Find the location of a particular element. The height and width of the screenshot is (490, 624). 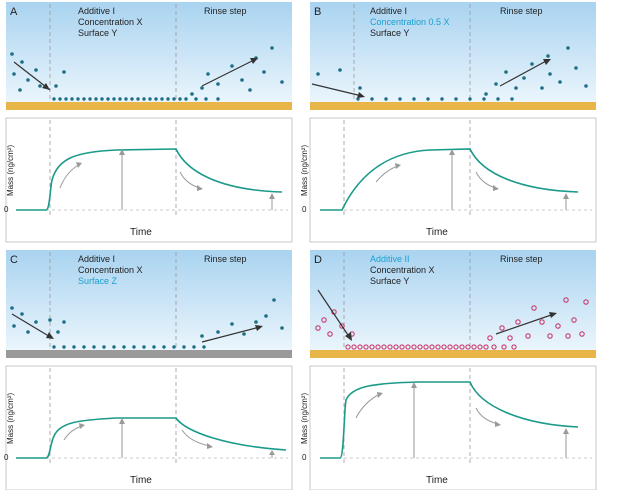

panel-letter: B is located at coordinates (318, 12).